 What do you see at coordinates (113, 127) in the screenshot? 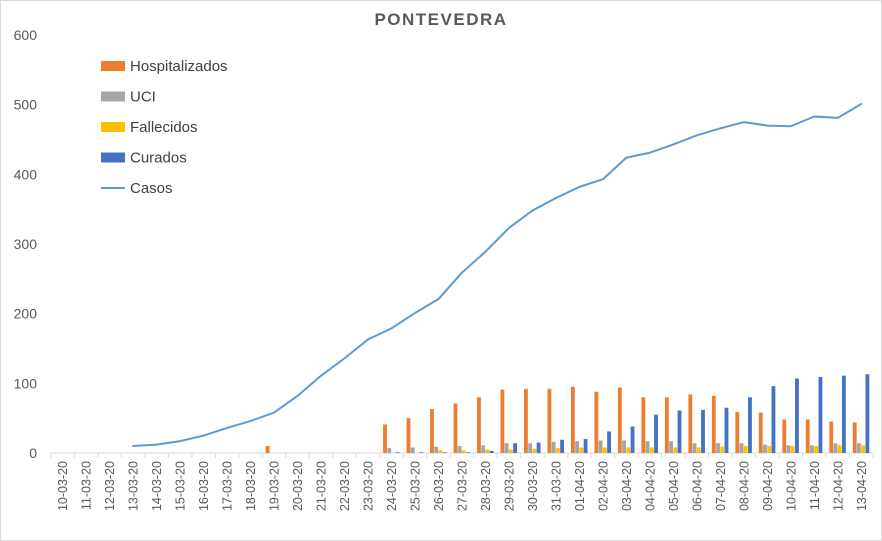
I see `legend-swatch-fallecidos` at bounding box center [113, 127].